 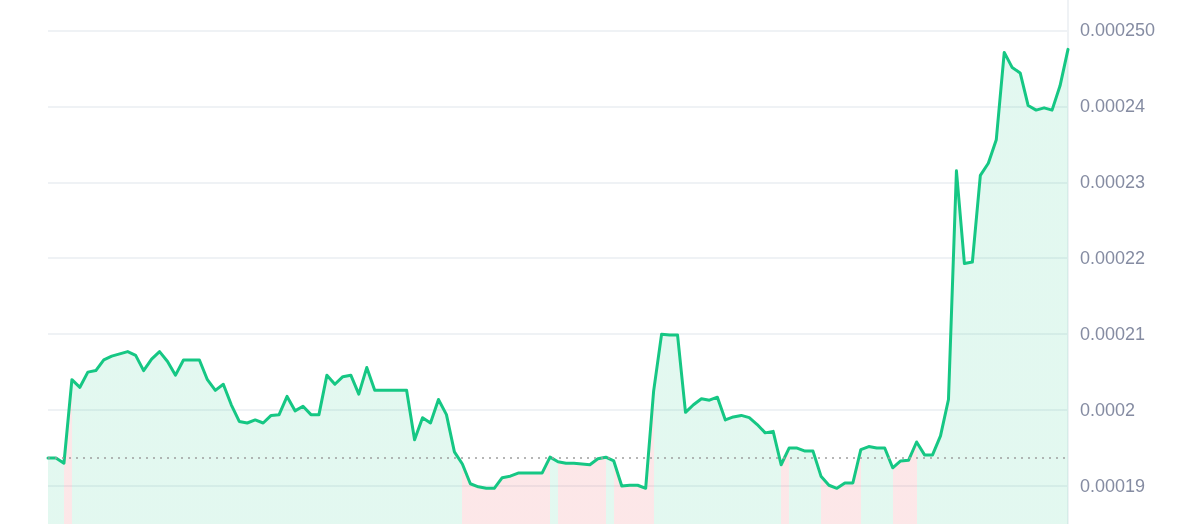 What do you see at coordinates (1108, 410) in the screenshot?
I see `y-tick-label: 0.0002` at bounding box center [1108, 410].